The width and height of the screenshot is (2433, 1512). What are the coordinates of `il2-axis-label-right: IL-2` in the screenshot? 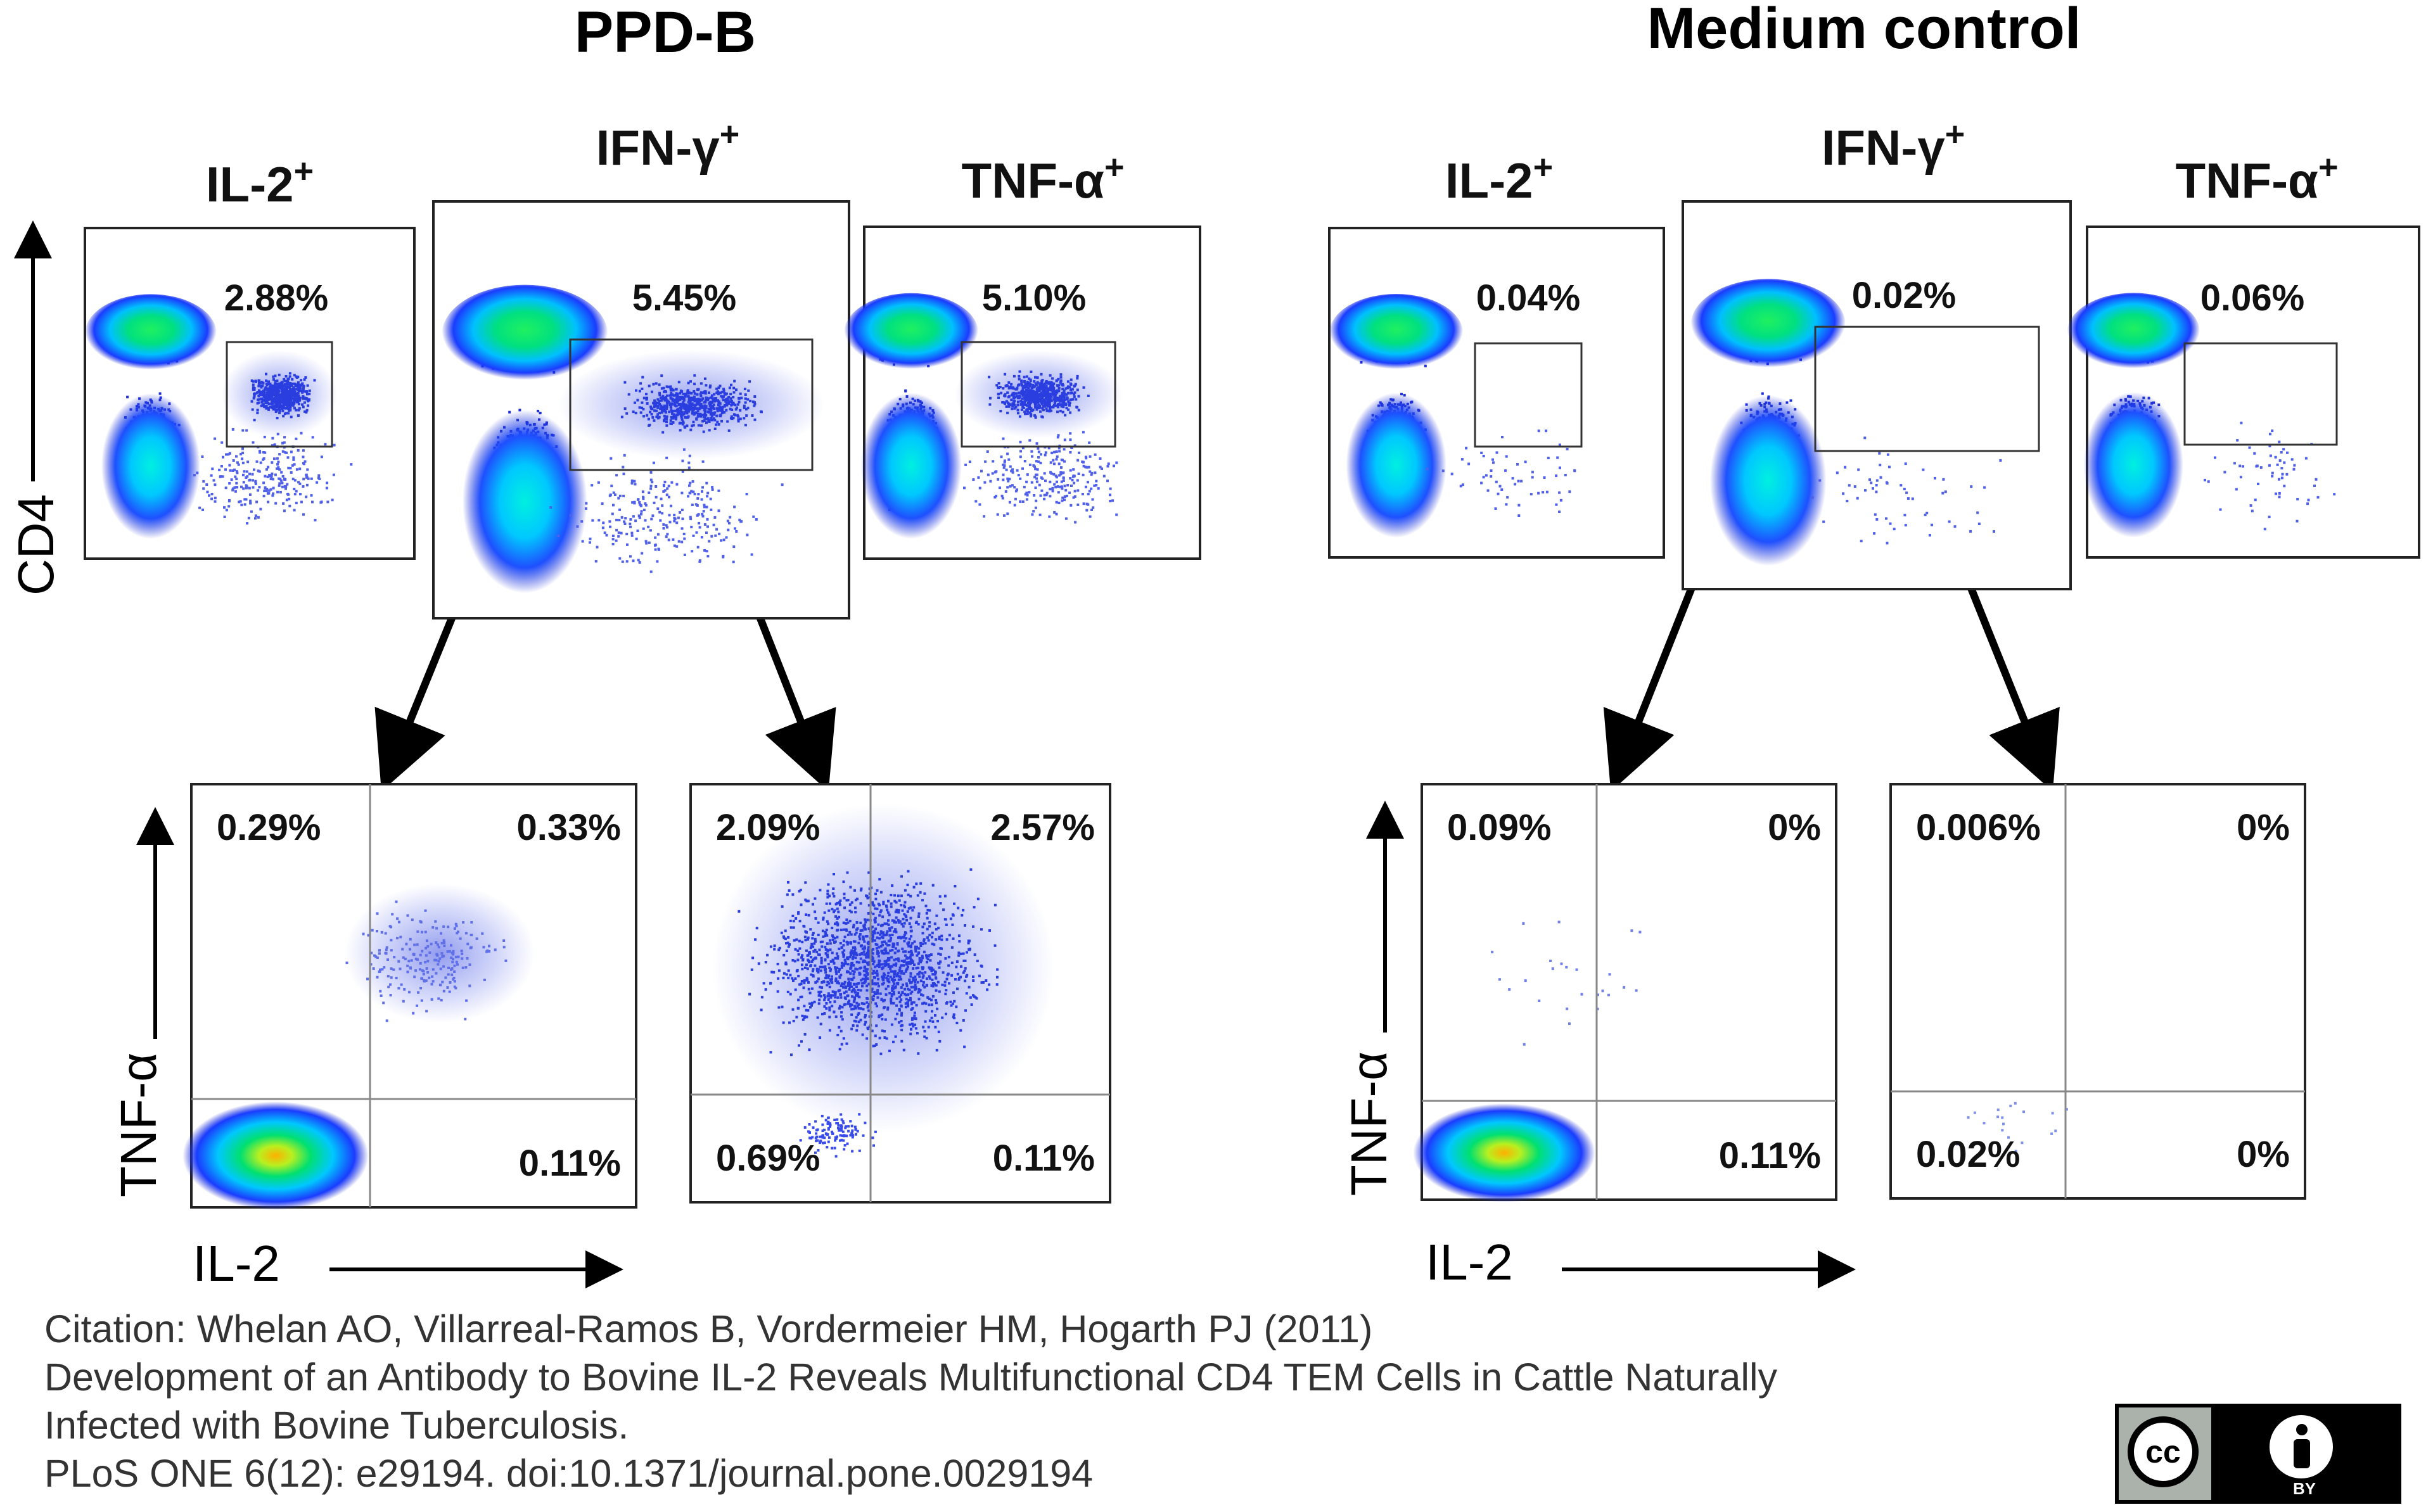 It's located at (1469, 1262).